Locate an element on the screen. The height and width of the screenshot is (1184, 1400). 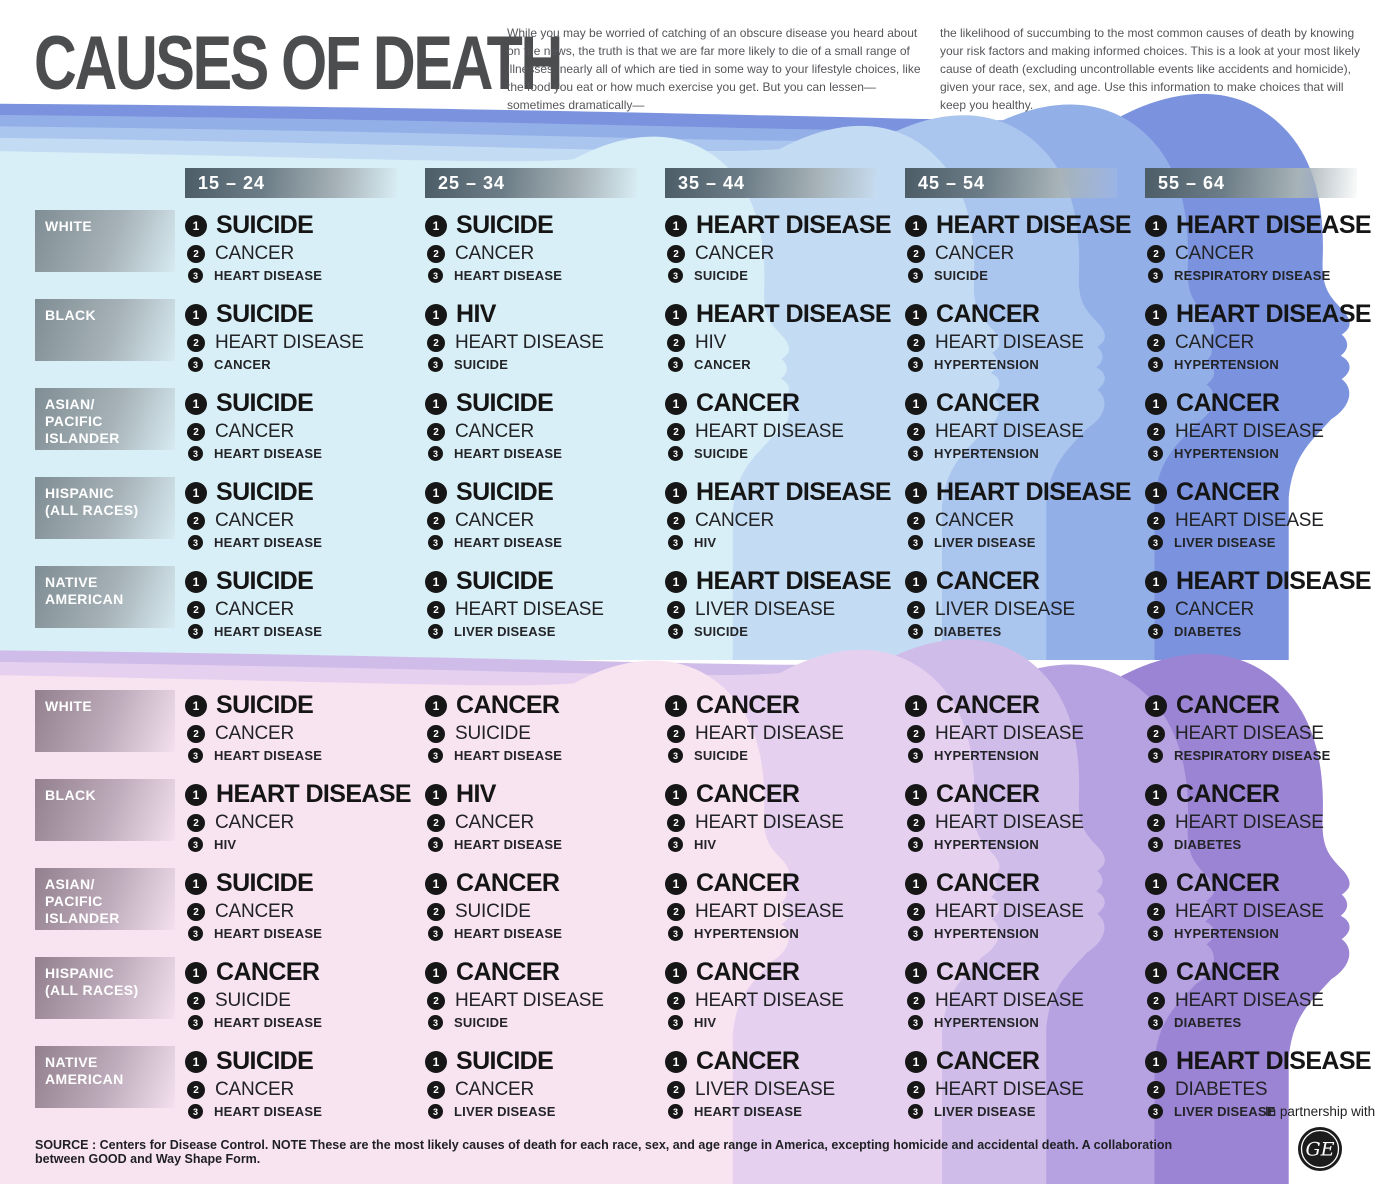
cause-cell: 1 CANCER 2 HEART DISEASE 3 SUICIDE is located at coordinates (785, 425).